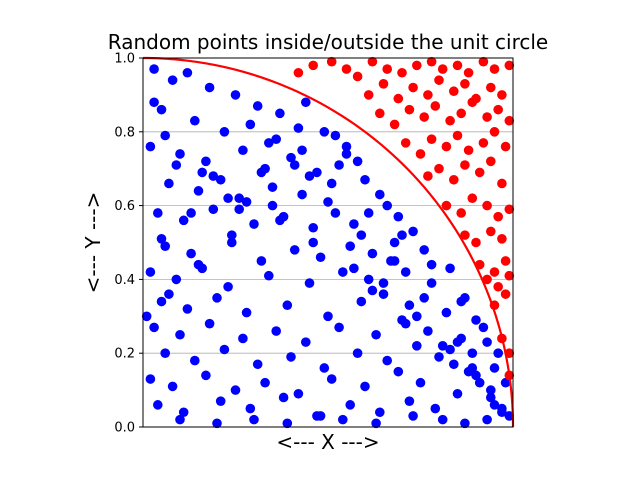  Describe the element at coordinates (124, 206) in the screenshot. I see `y-tick-label: 0.6` at that location.